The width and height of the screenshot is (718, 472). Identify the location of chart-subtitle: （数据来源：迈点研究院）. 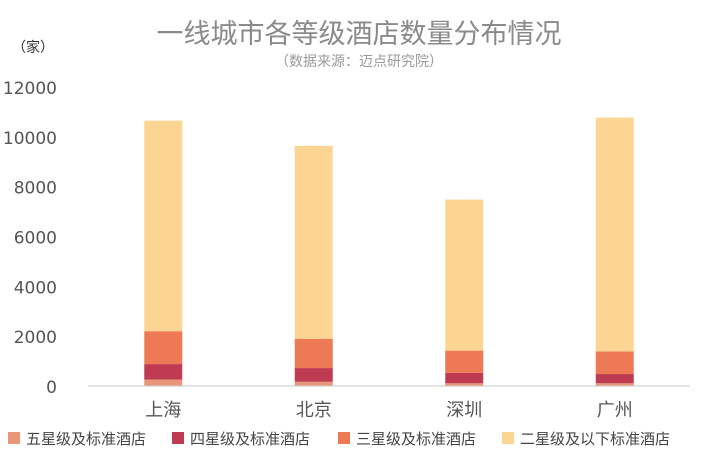
(359, 62).